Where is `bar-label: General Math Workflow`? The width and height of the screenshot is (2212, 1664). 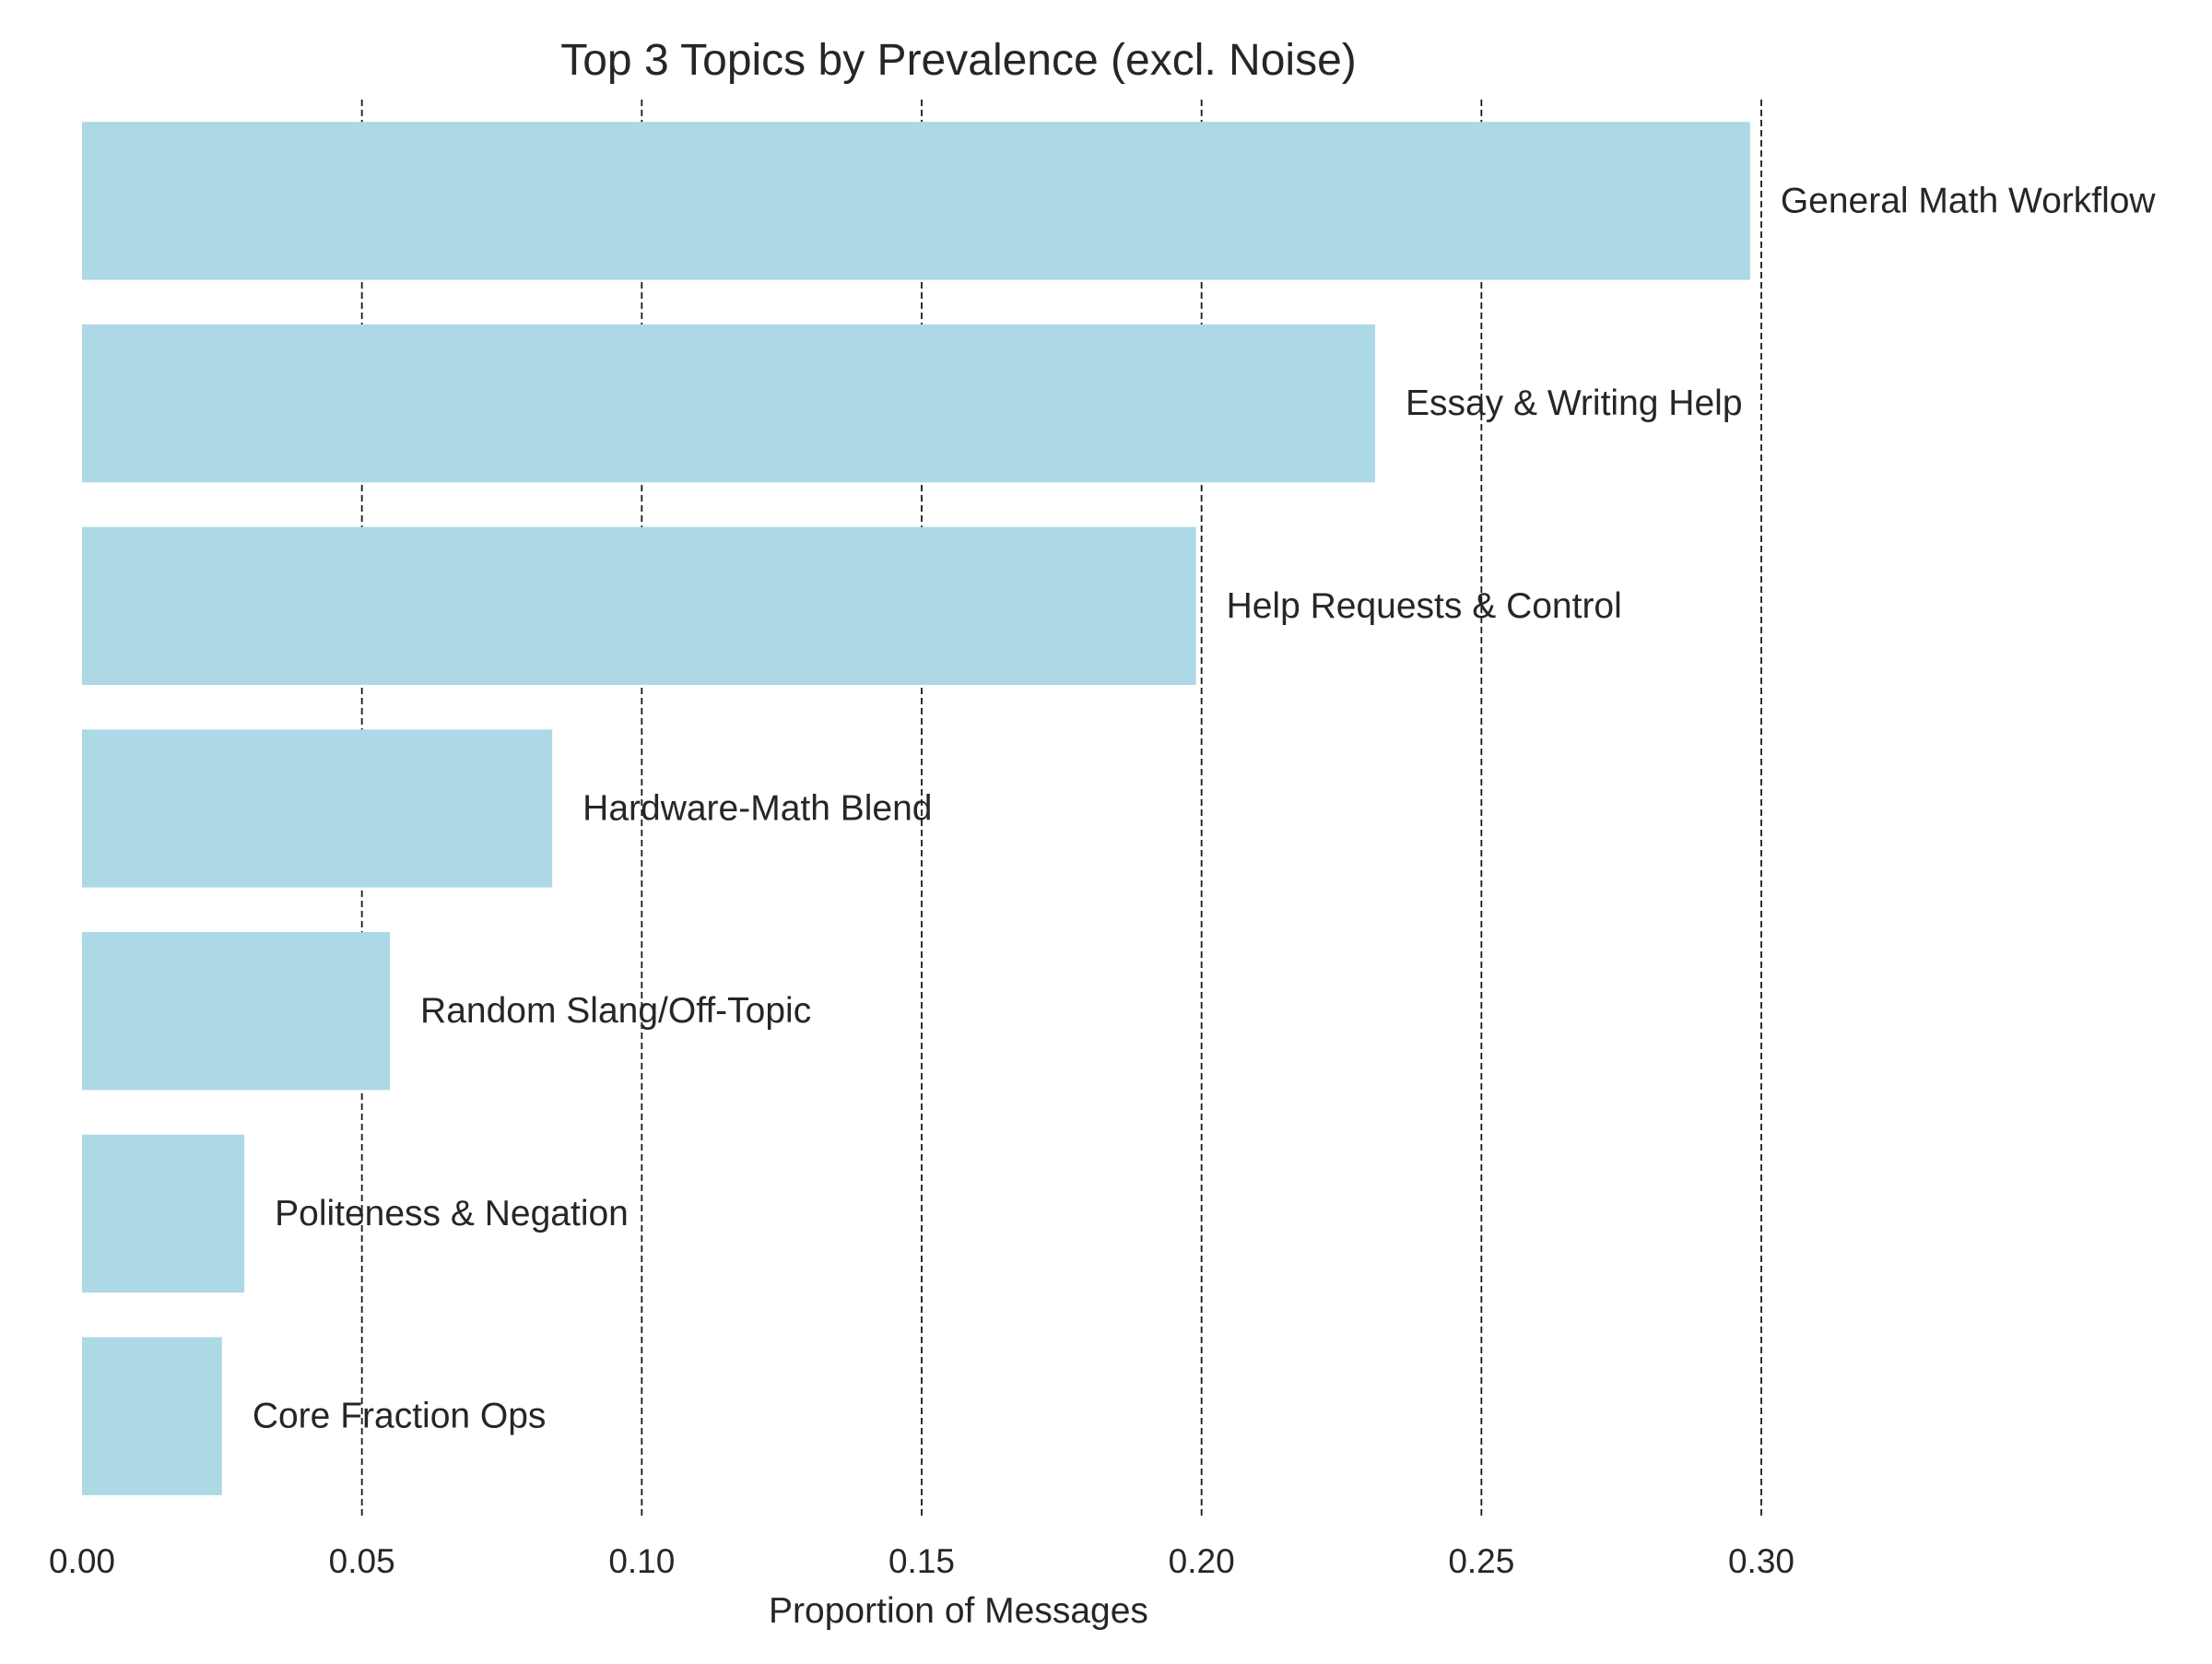 bar-label: General Math Workflow is located at coordinates (1969, 200).